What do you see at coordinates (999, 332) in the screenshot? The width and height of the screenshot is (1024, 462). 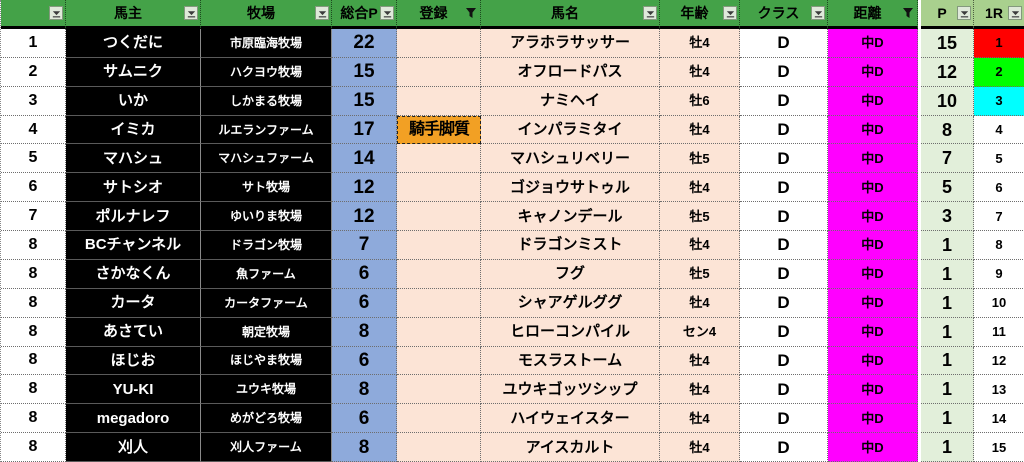 I see `cell-1r: 11` at bounding box center [999, 332].